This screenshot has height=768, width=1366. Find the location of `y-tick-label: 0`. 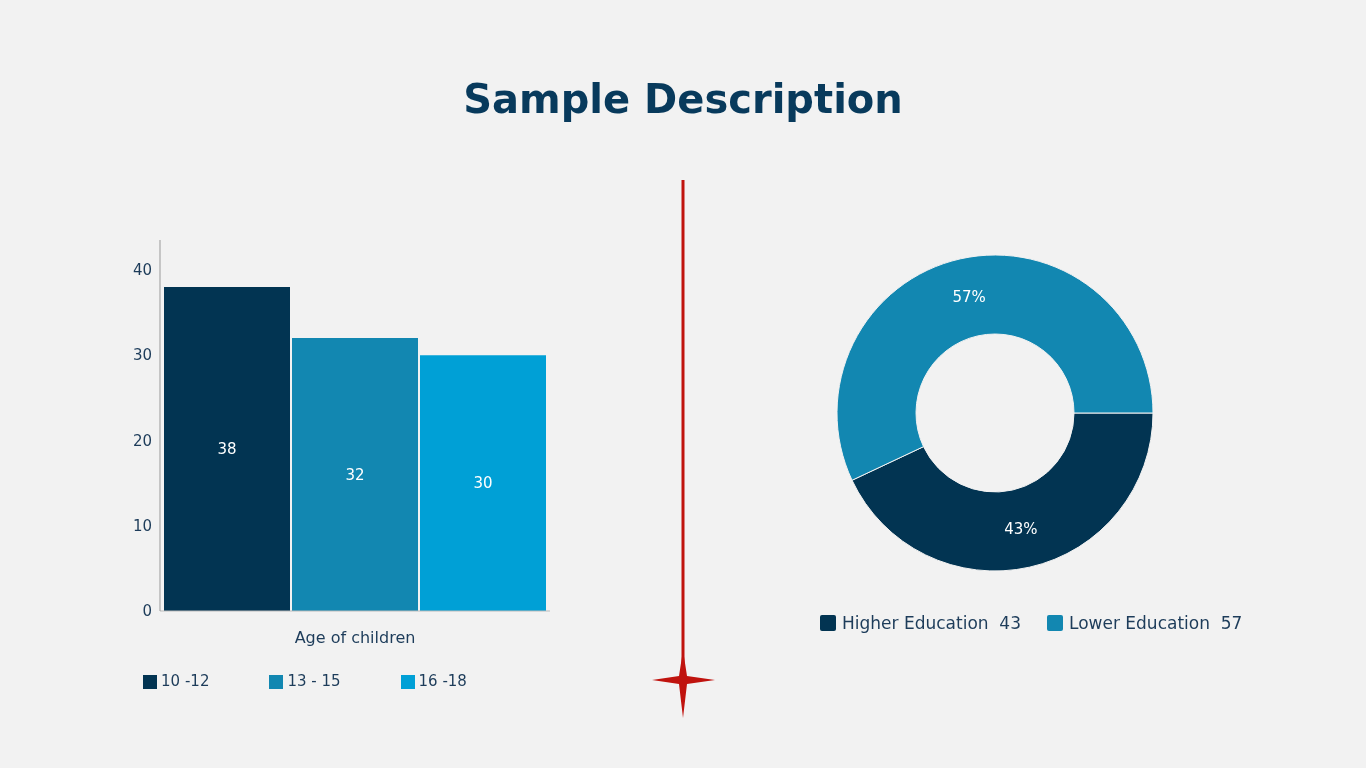

y-tick-label: 0 is located at coordinates (147, 611).